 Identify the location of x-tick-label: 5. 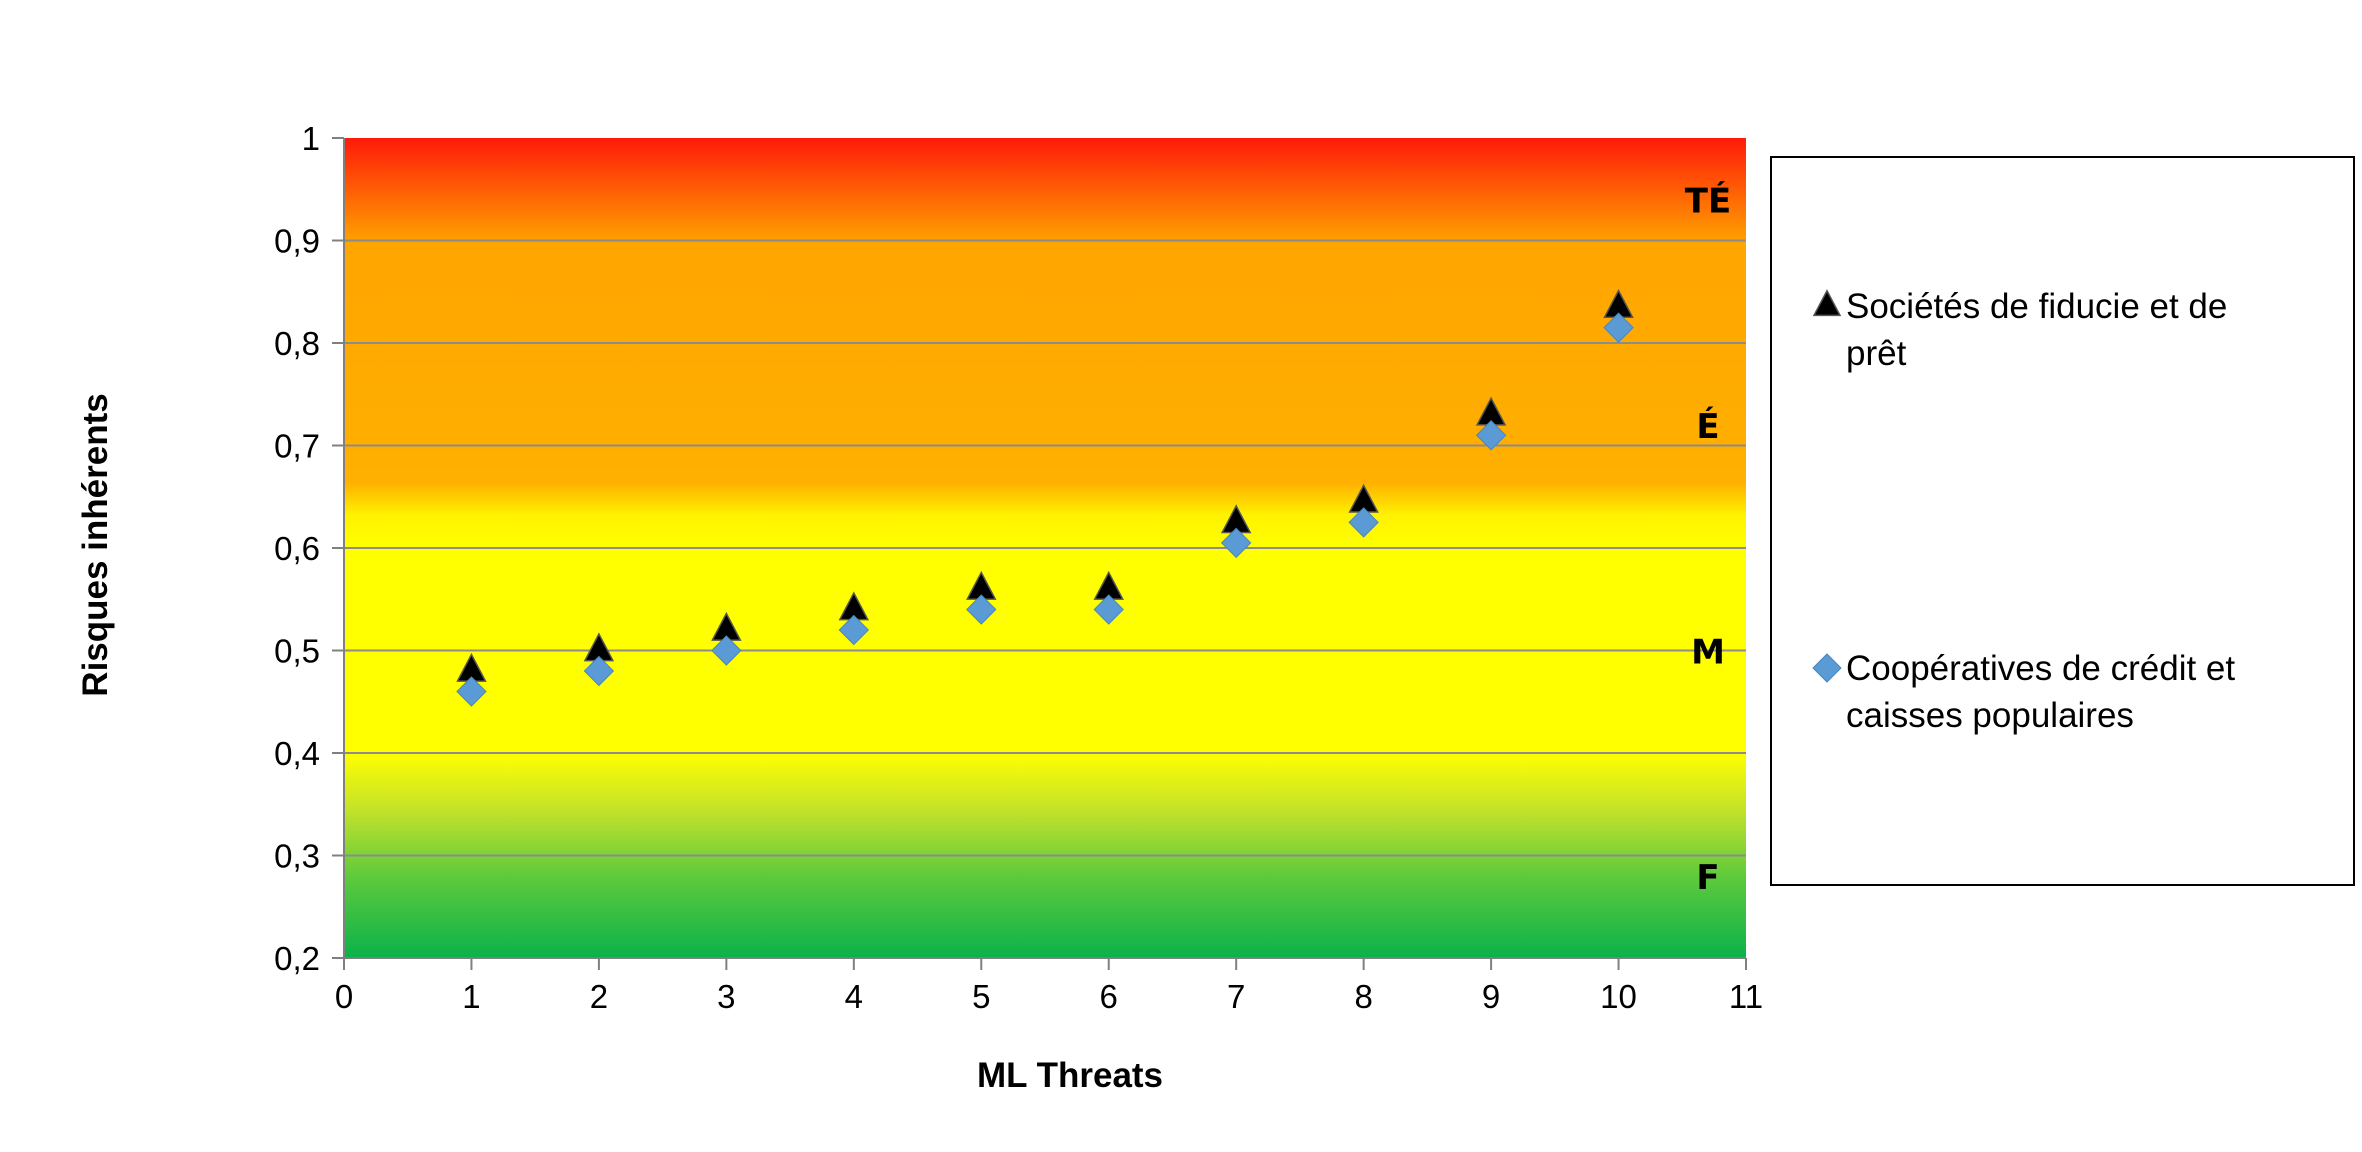
(981, 996).